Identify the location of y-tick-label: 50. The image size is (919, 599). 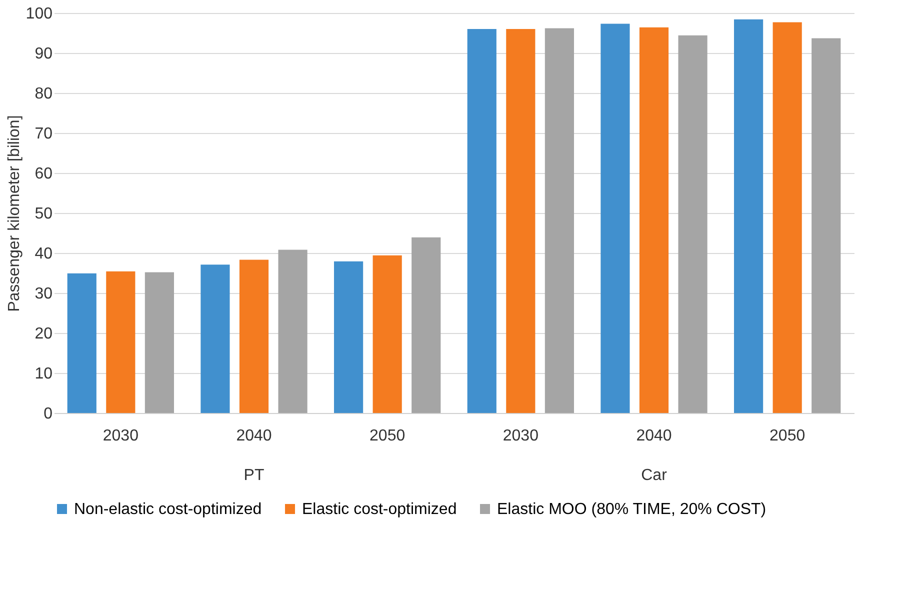
(43, 214).